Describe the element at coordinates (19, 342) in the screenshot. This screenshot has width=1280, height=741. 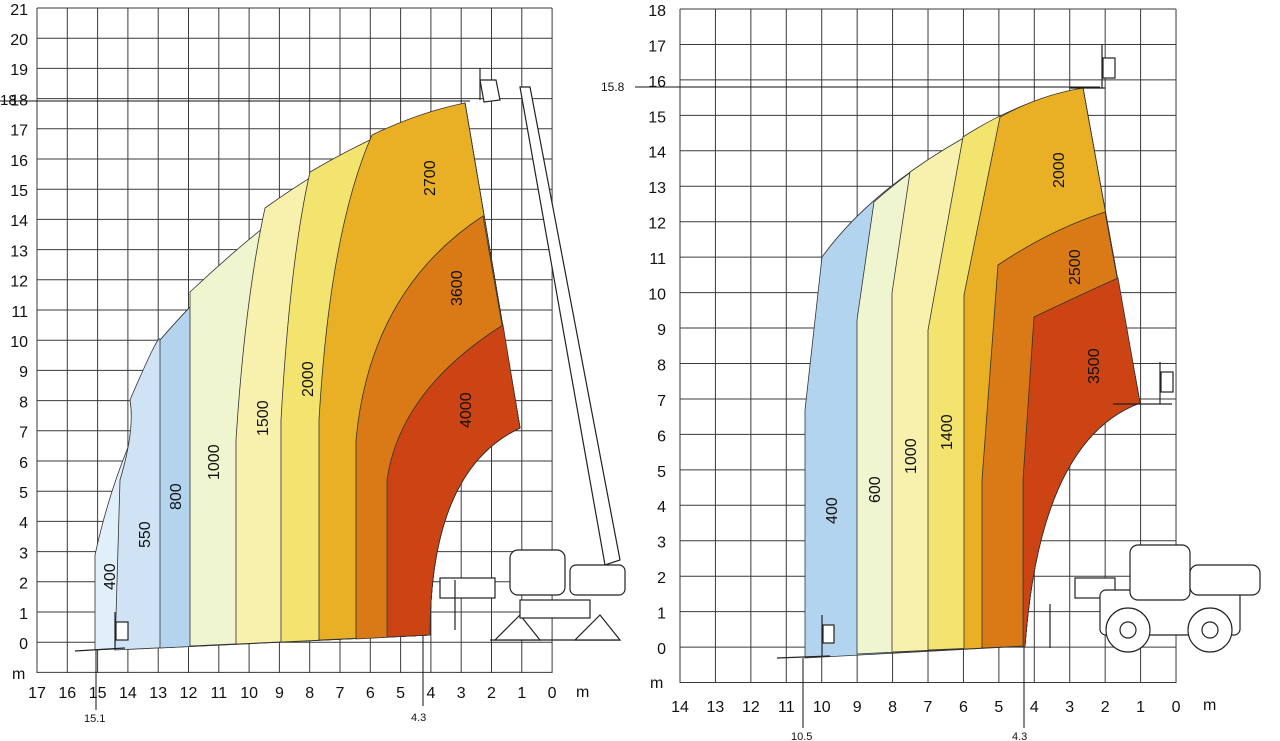
I see `y-tick-left-10: 10` at that location.